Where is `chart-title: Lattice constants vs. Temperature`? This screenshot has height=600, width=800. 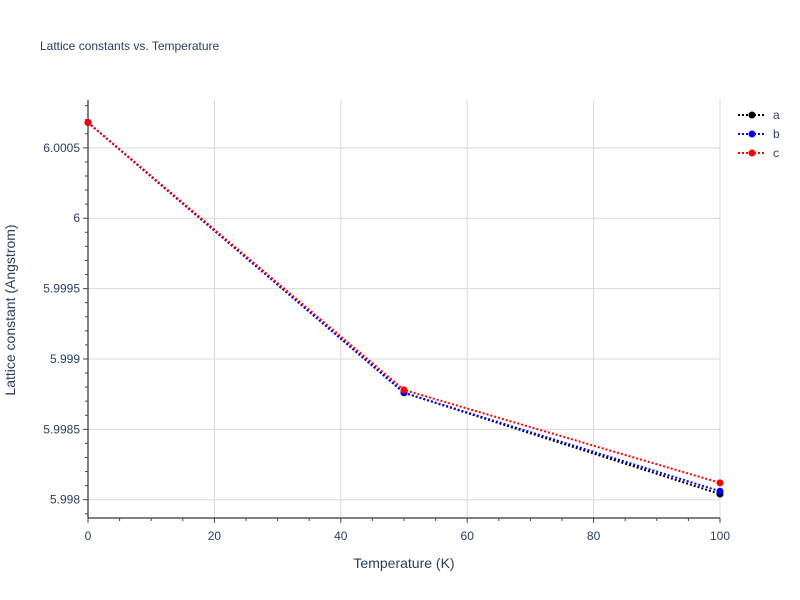 chart-title: Lattice constants vs. Temperature is located at coordinates (130, 46).